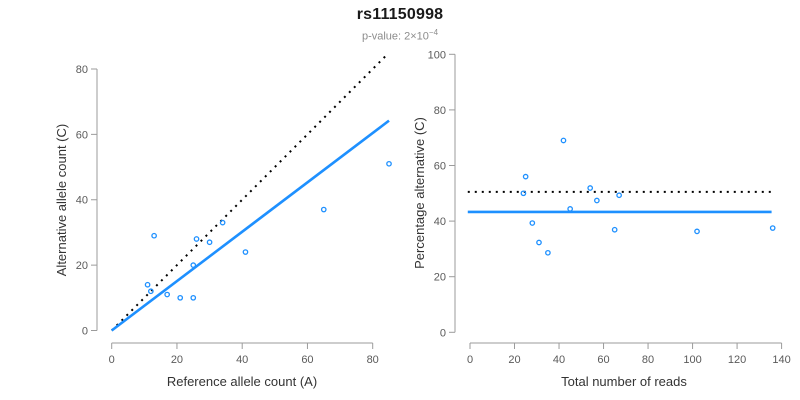 The image size is (800, 400). I want to click on x-axis-title: Total number of reads, so click(624, 381).